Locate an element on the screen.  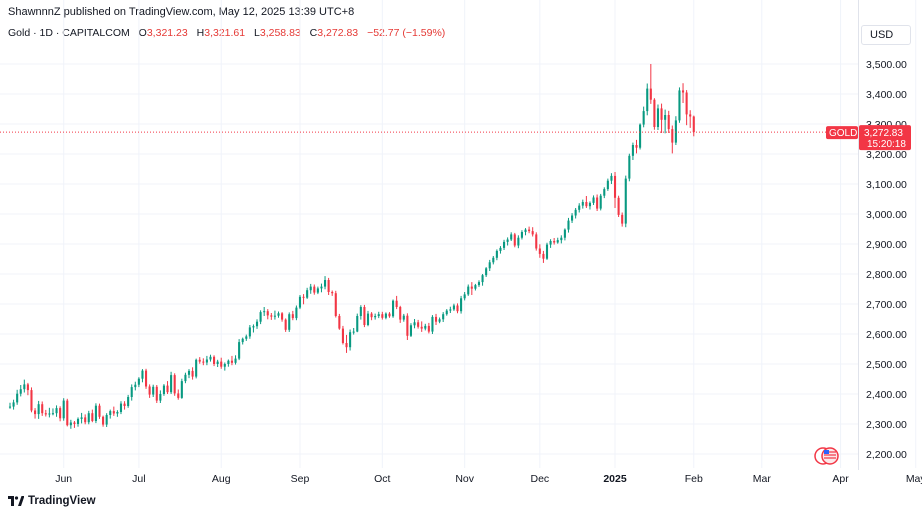
tradingview-logo: TradingView is located at coordinates (52, 501).